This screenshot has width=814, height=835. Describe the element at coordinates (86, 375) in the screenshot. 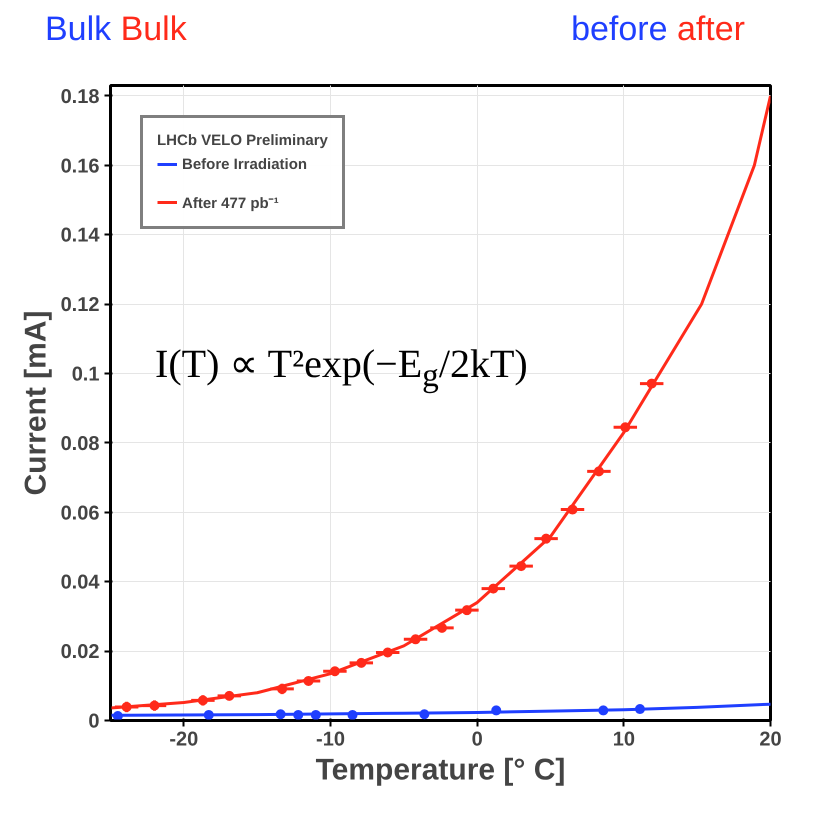

I see `y-tick-label: 0.1` at that location.